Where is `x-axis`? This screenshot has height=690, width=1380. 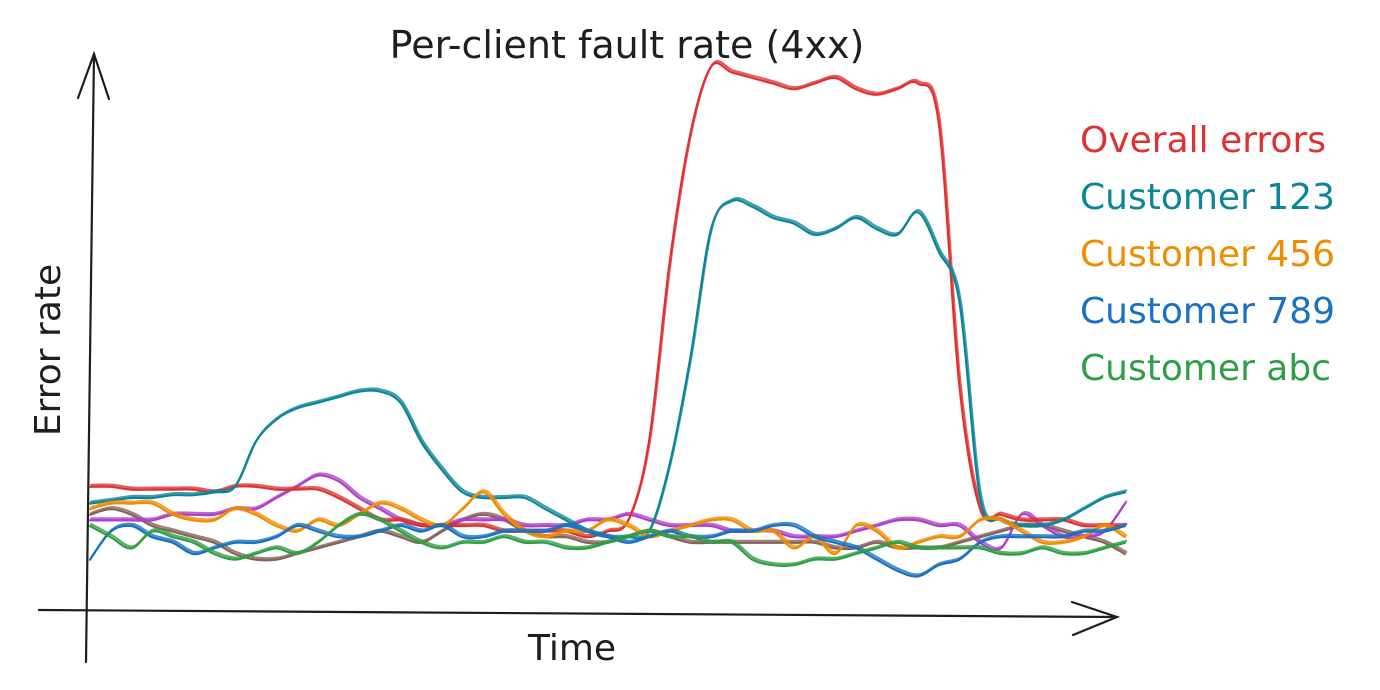
x-axis is located at coordinates (579, 618).